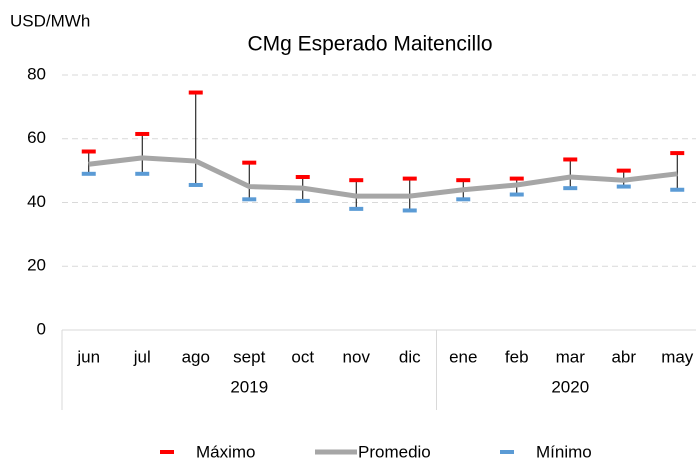 Image resolution: width=696 pixels, height=468 pixels. Describe the element at coordinates (36, 265) in the screenshot. I see `y-tick-label: 20` at that location.